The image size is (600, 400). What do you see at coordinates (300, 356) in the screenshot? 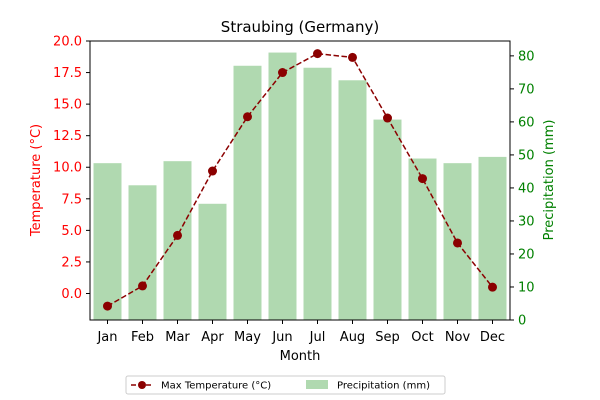
I see `x-axis-label: Month` at bounding box center [300, 356].